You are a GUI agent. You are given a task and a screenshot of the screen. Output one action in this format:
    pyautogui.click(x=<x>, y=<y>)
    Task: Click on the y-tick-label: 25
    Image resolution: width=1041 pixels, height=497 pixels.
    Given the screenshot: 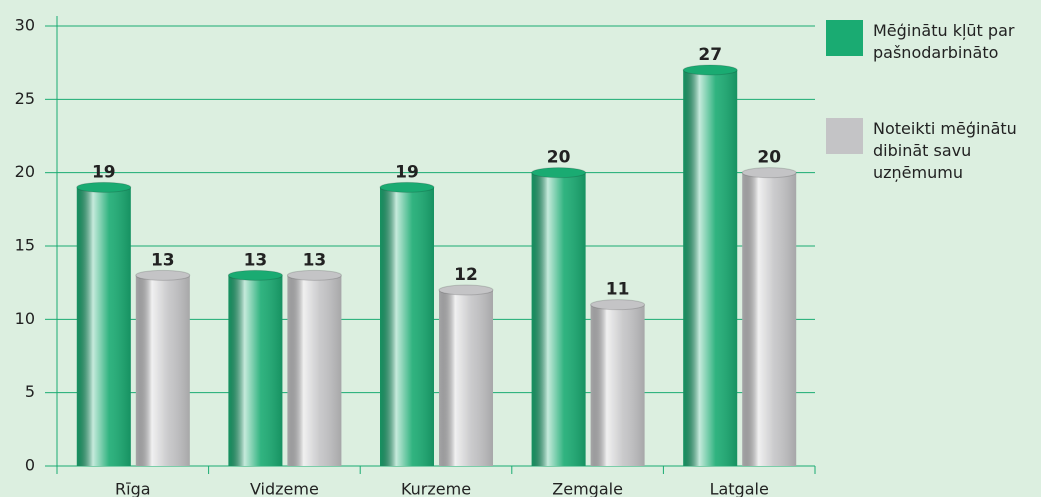 What is the action you would take?
    pyautogui.click(x=25, y=98)
    